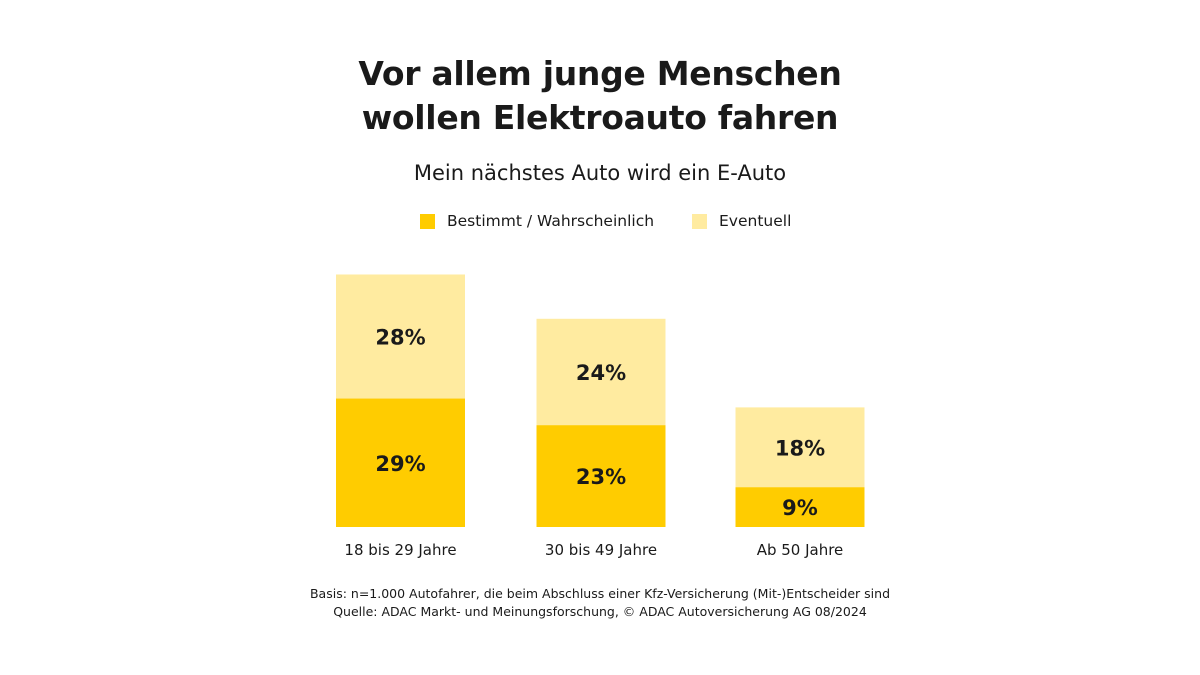  Describe the element at coordinates (755, 221) in the screenshot. I see `legend-label-eventuell: Eventuell` at that location.